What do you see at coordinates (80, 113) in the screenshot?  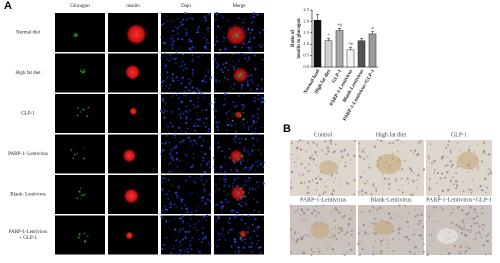 I see `micrograph-bg` at bounding box center [80, 113].